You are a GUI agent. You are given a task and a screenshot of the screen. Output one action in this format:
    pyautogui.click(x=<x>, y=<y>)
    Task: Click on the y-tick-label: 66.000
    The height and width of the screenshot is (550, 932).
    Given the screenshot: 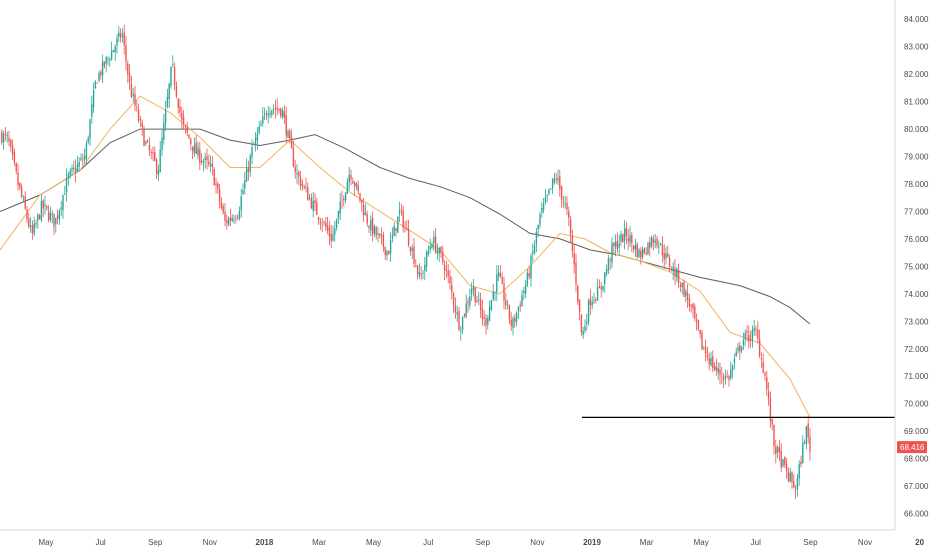 What is the action you would take?
    pyautogui.click(x=916, y=514)
    